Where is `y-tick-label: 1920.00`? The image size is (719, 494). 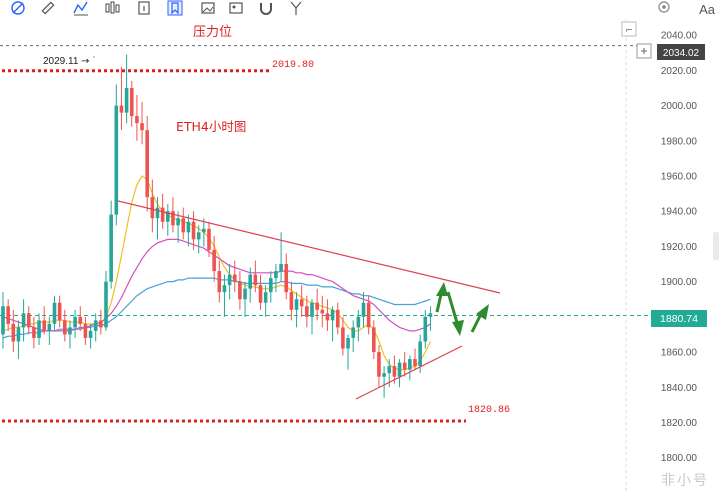
y-tick-label: 1920.00 is located at coordinates (679, 247).